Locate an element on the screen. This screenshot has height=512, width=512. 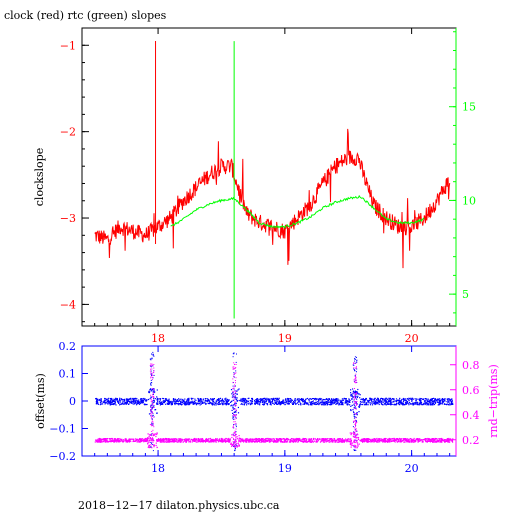
series-offset is located at coordinates (274, 401).